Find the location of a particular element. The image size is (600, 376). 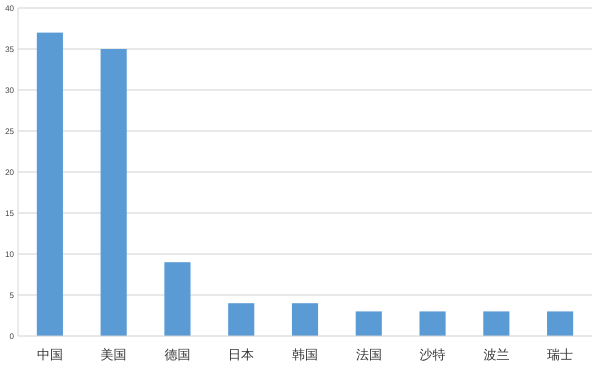

x-tick-label: 中国 is located at coordinates (49, 355).